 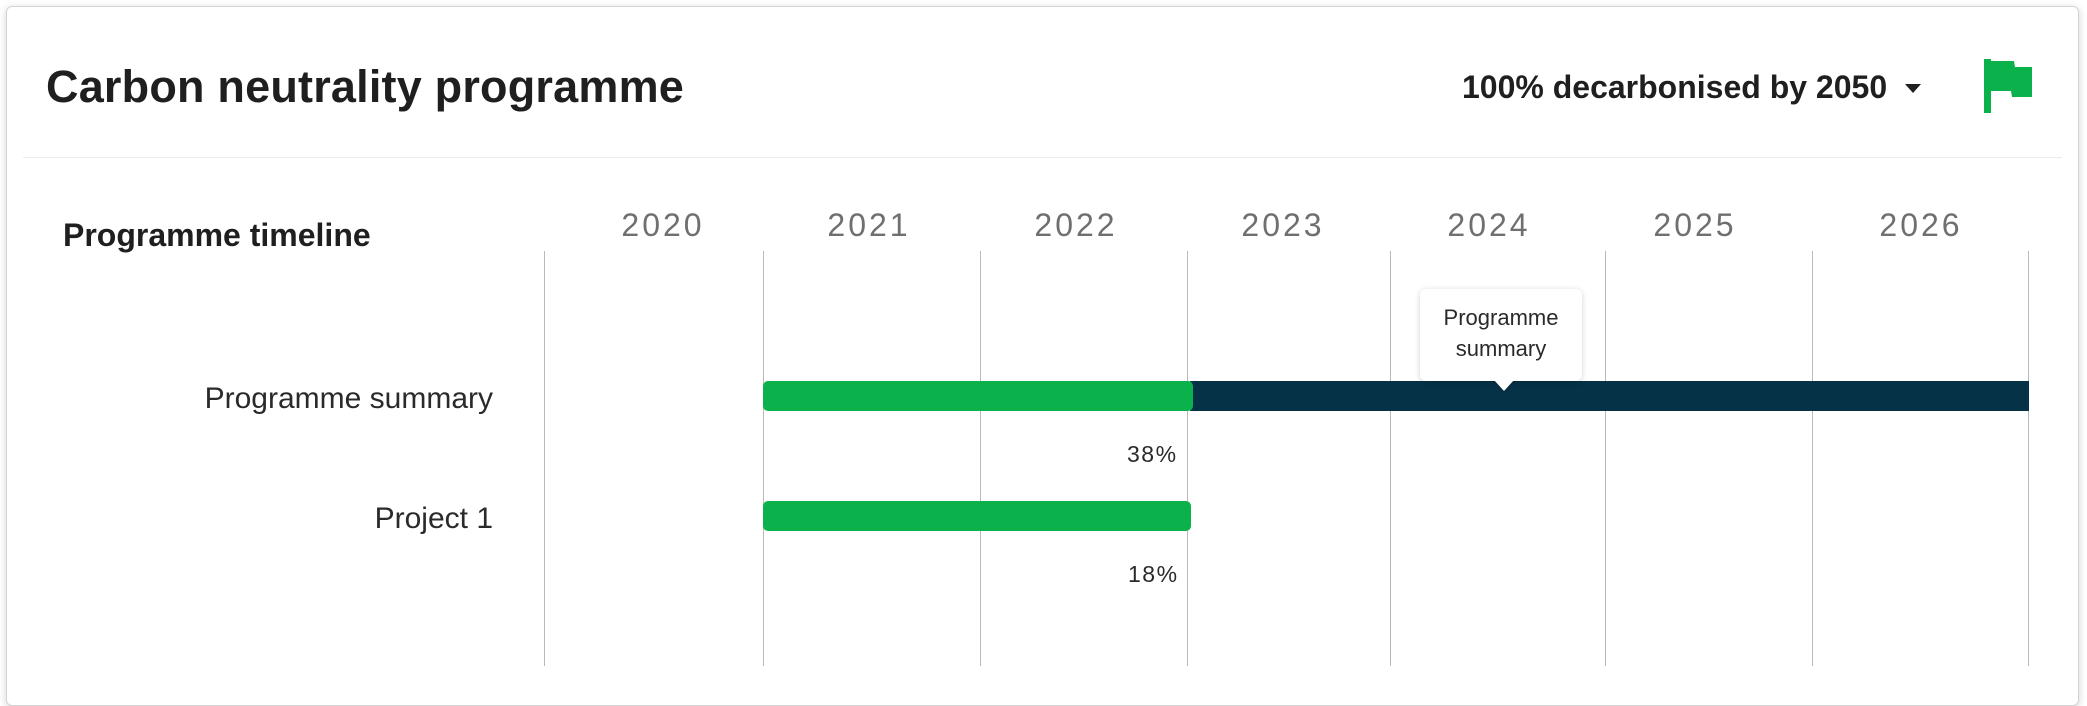 What do you see at coordinates (348, 398) in the screenshot?
I see `row-label-programme-summary: Programme summary` at bounding box center [348, 398].